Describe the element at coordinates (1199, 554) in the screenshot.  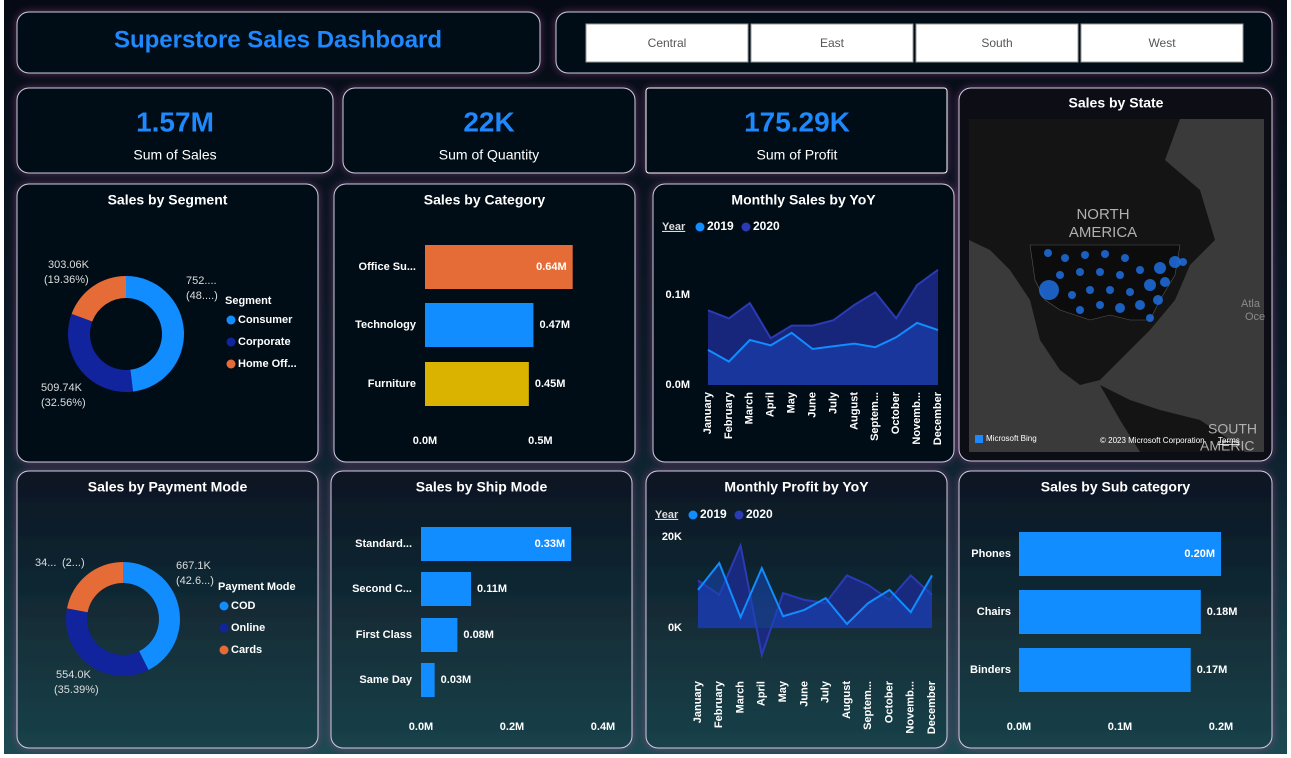
I see `data-label: 0.20M` at that location.